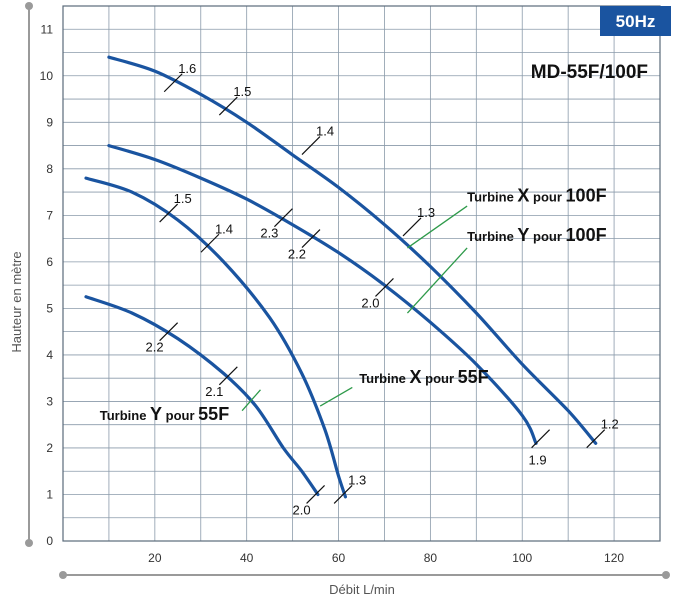 The width and height of the screenshot is (679, 602). I want to click on y-tick-label: 8, so click(49, 169).